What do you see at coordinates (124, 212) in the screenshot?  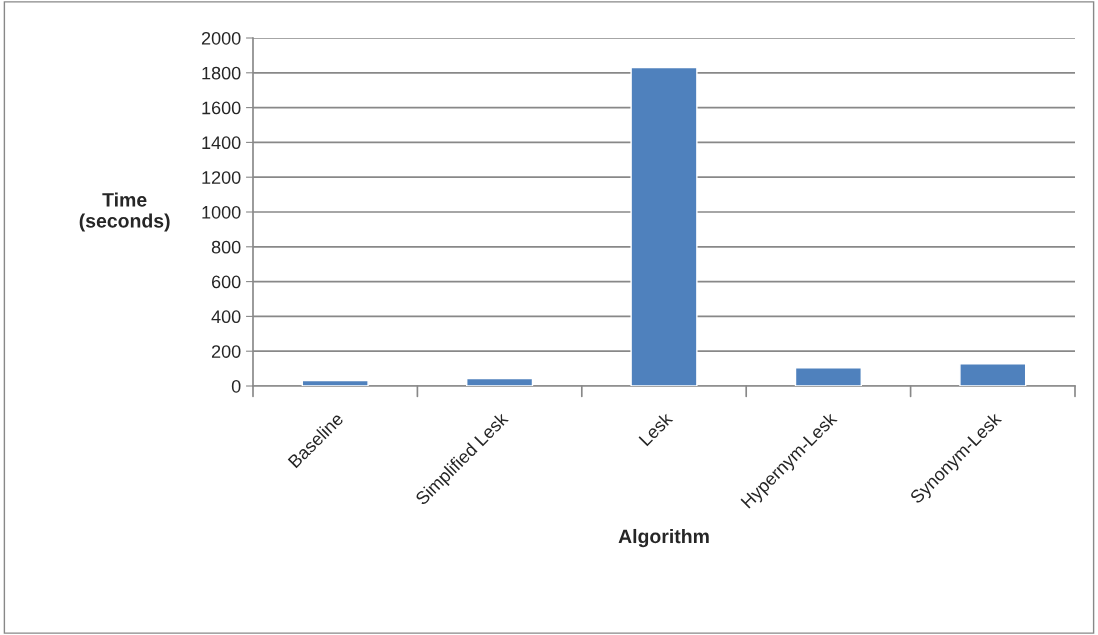 I see `y-axis-title: Time (seconds)` at bounding box center [124, 212].